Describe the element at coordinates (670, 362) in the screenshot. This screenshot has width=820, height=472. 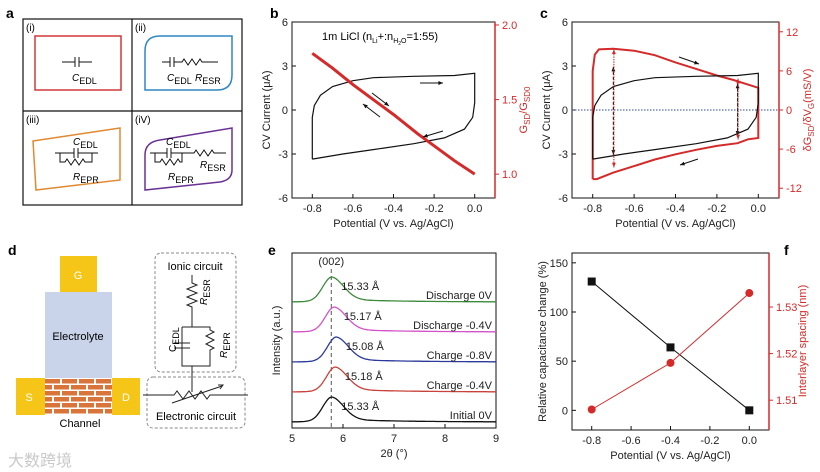
I see `spacing-marker` at that location.